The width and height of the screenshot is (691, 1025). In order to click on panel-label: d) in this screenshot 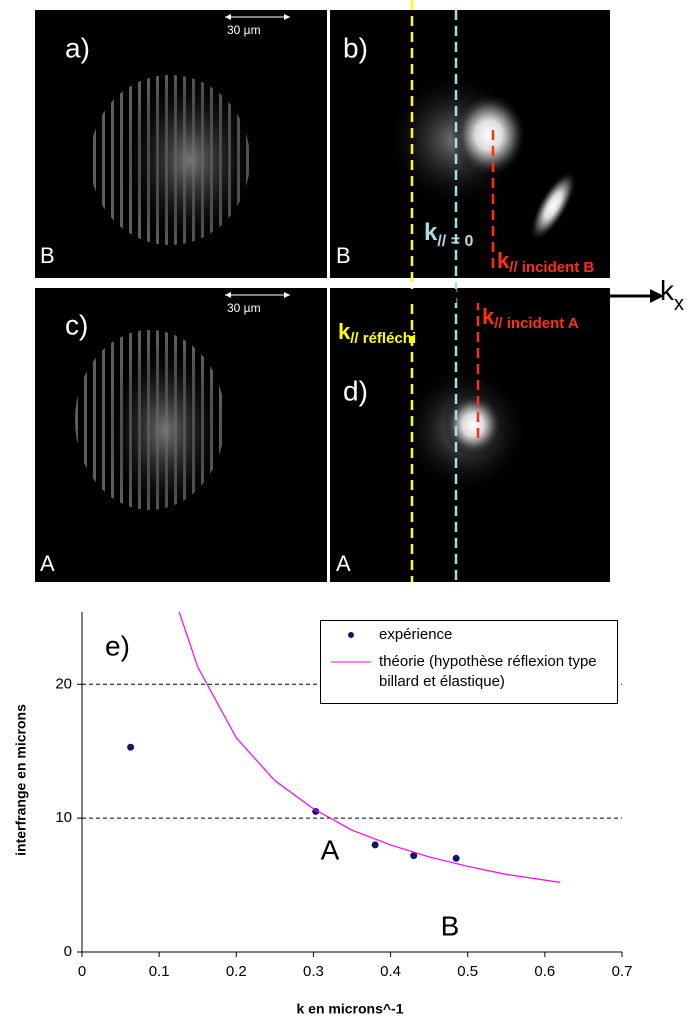, I will do `click(355, 390)`.